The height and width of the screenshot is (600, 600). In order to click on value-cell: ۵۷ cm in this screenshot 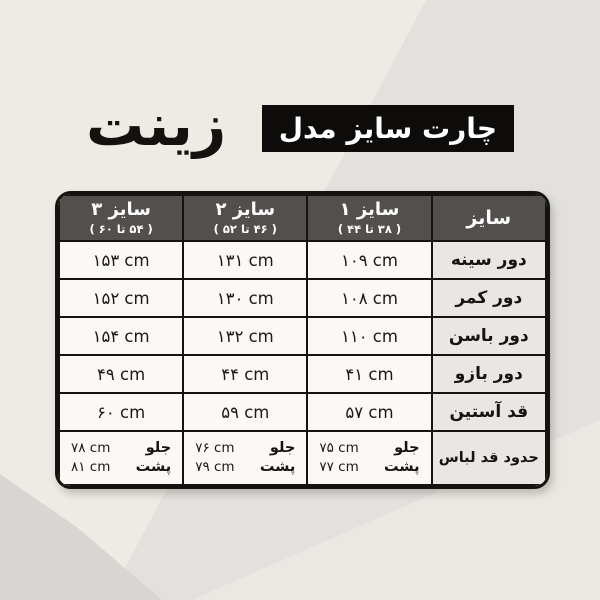, I will do `click(369, 412)`.